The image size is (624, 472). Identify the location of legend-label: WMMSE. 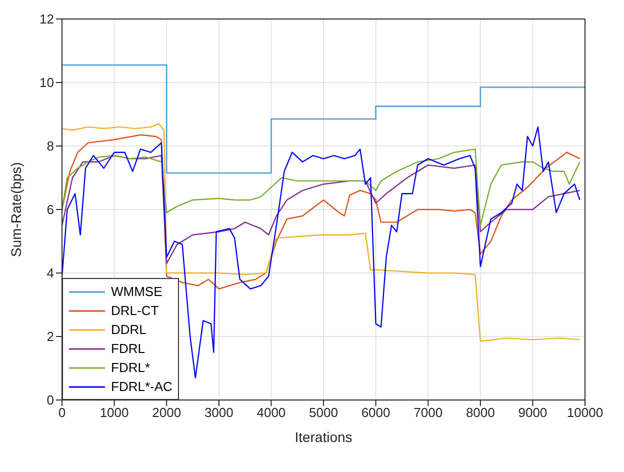
(136, 291).